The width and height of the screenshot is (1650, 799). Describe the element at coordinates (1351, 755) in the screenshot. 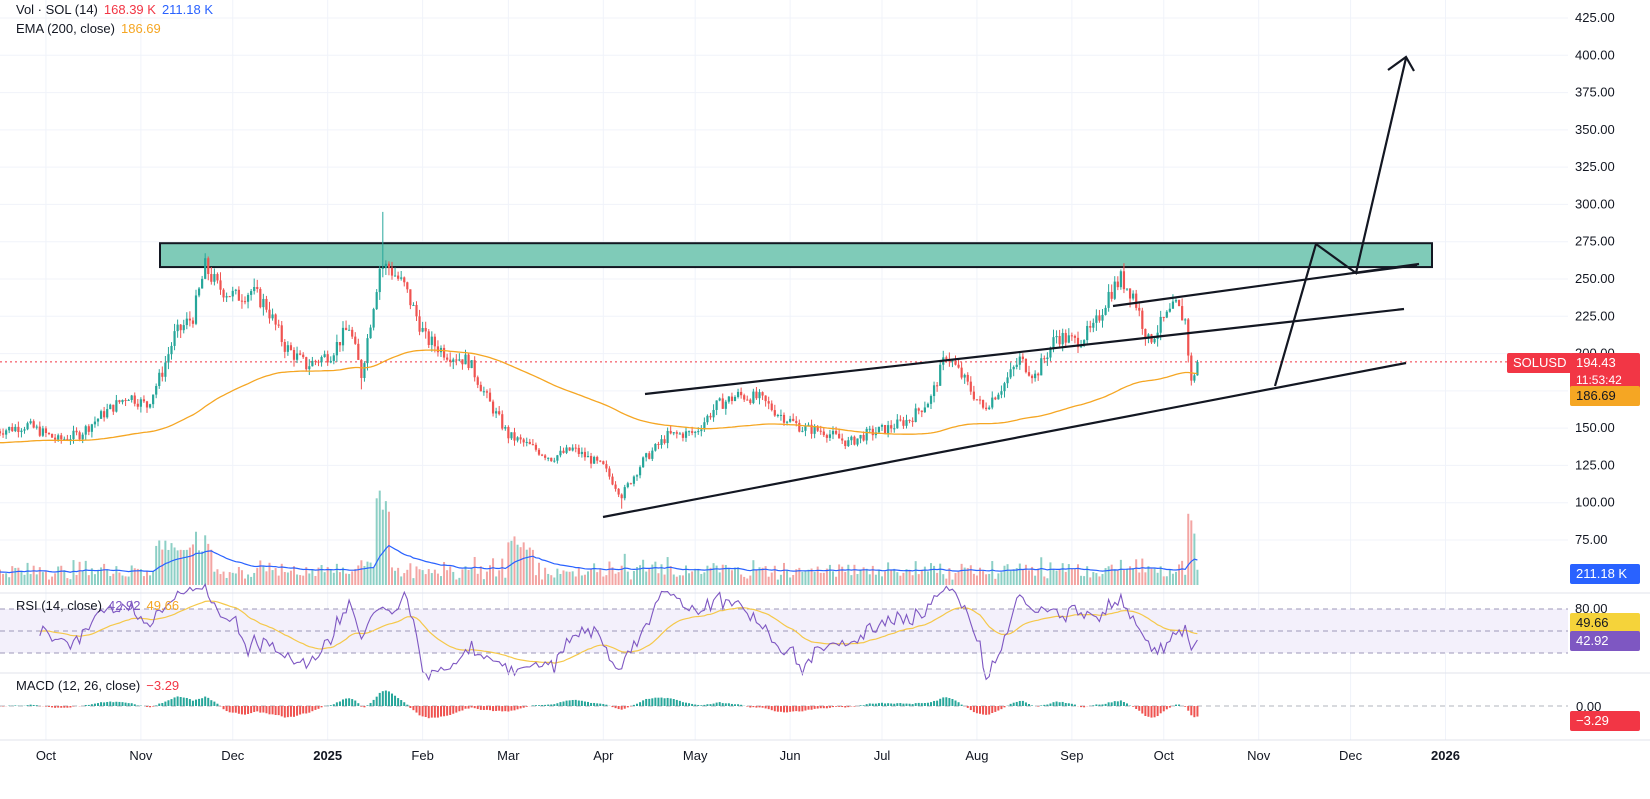

I see `time-tick-label: Dec` at that location.